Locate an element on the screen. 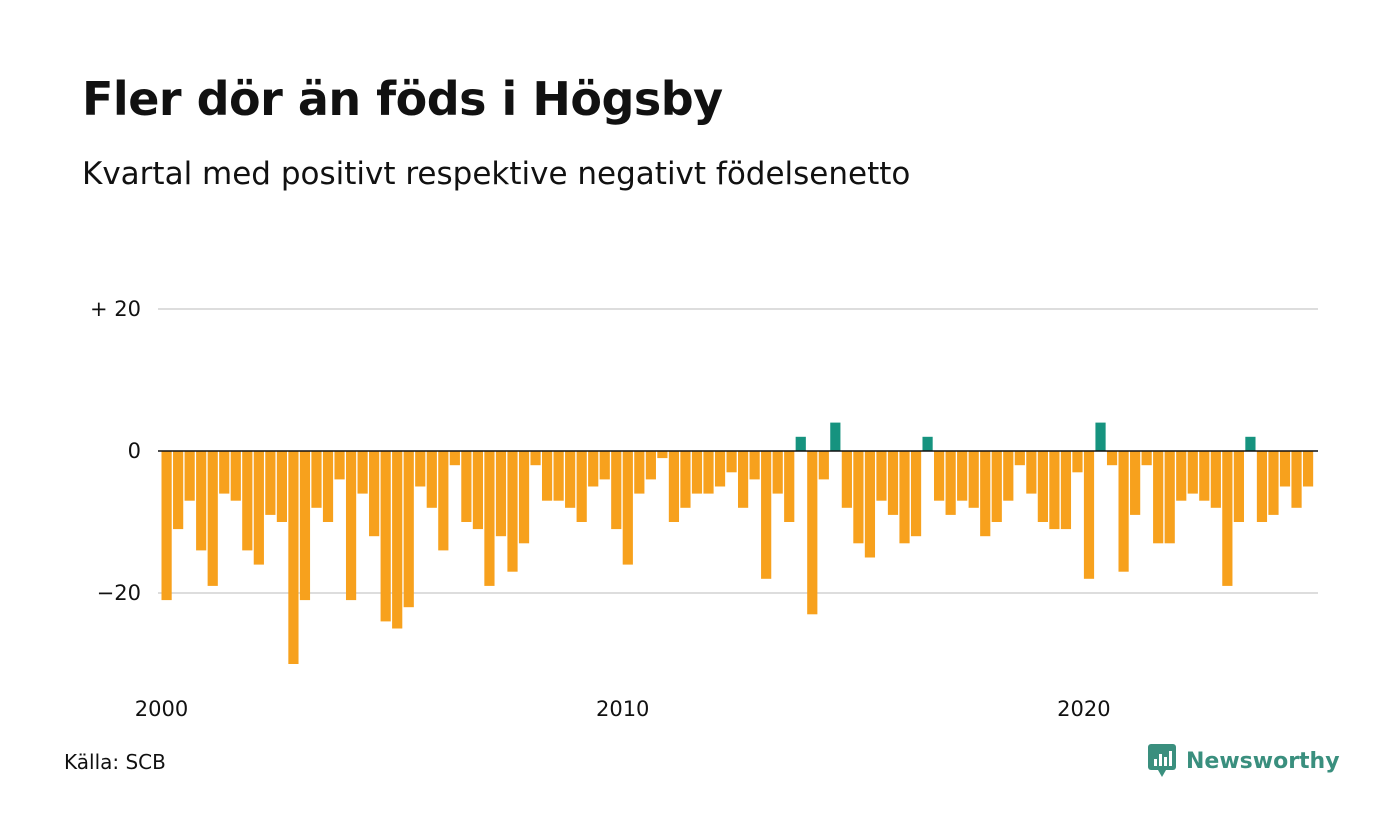  y-tick-label: −20 is located at coordinates (119, 593).